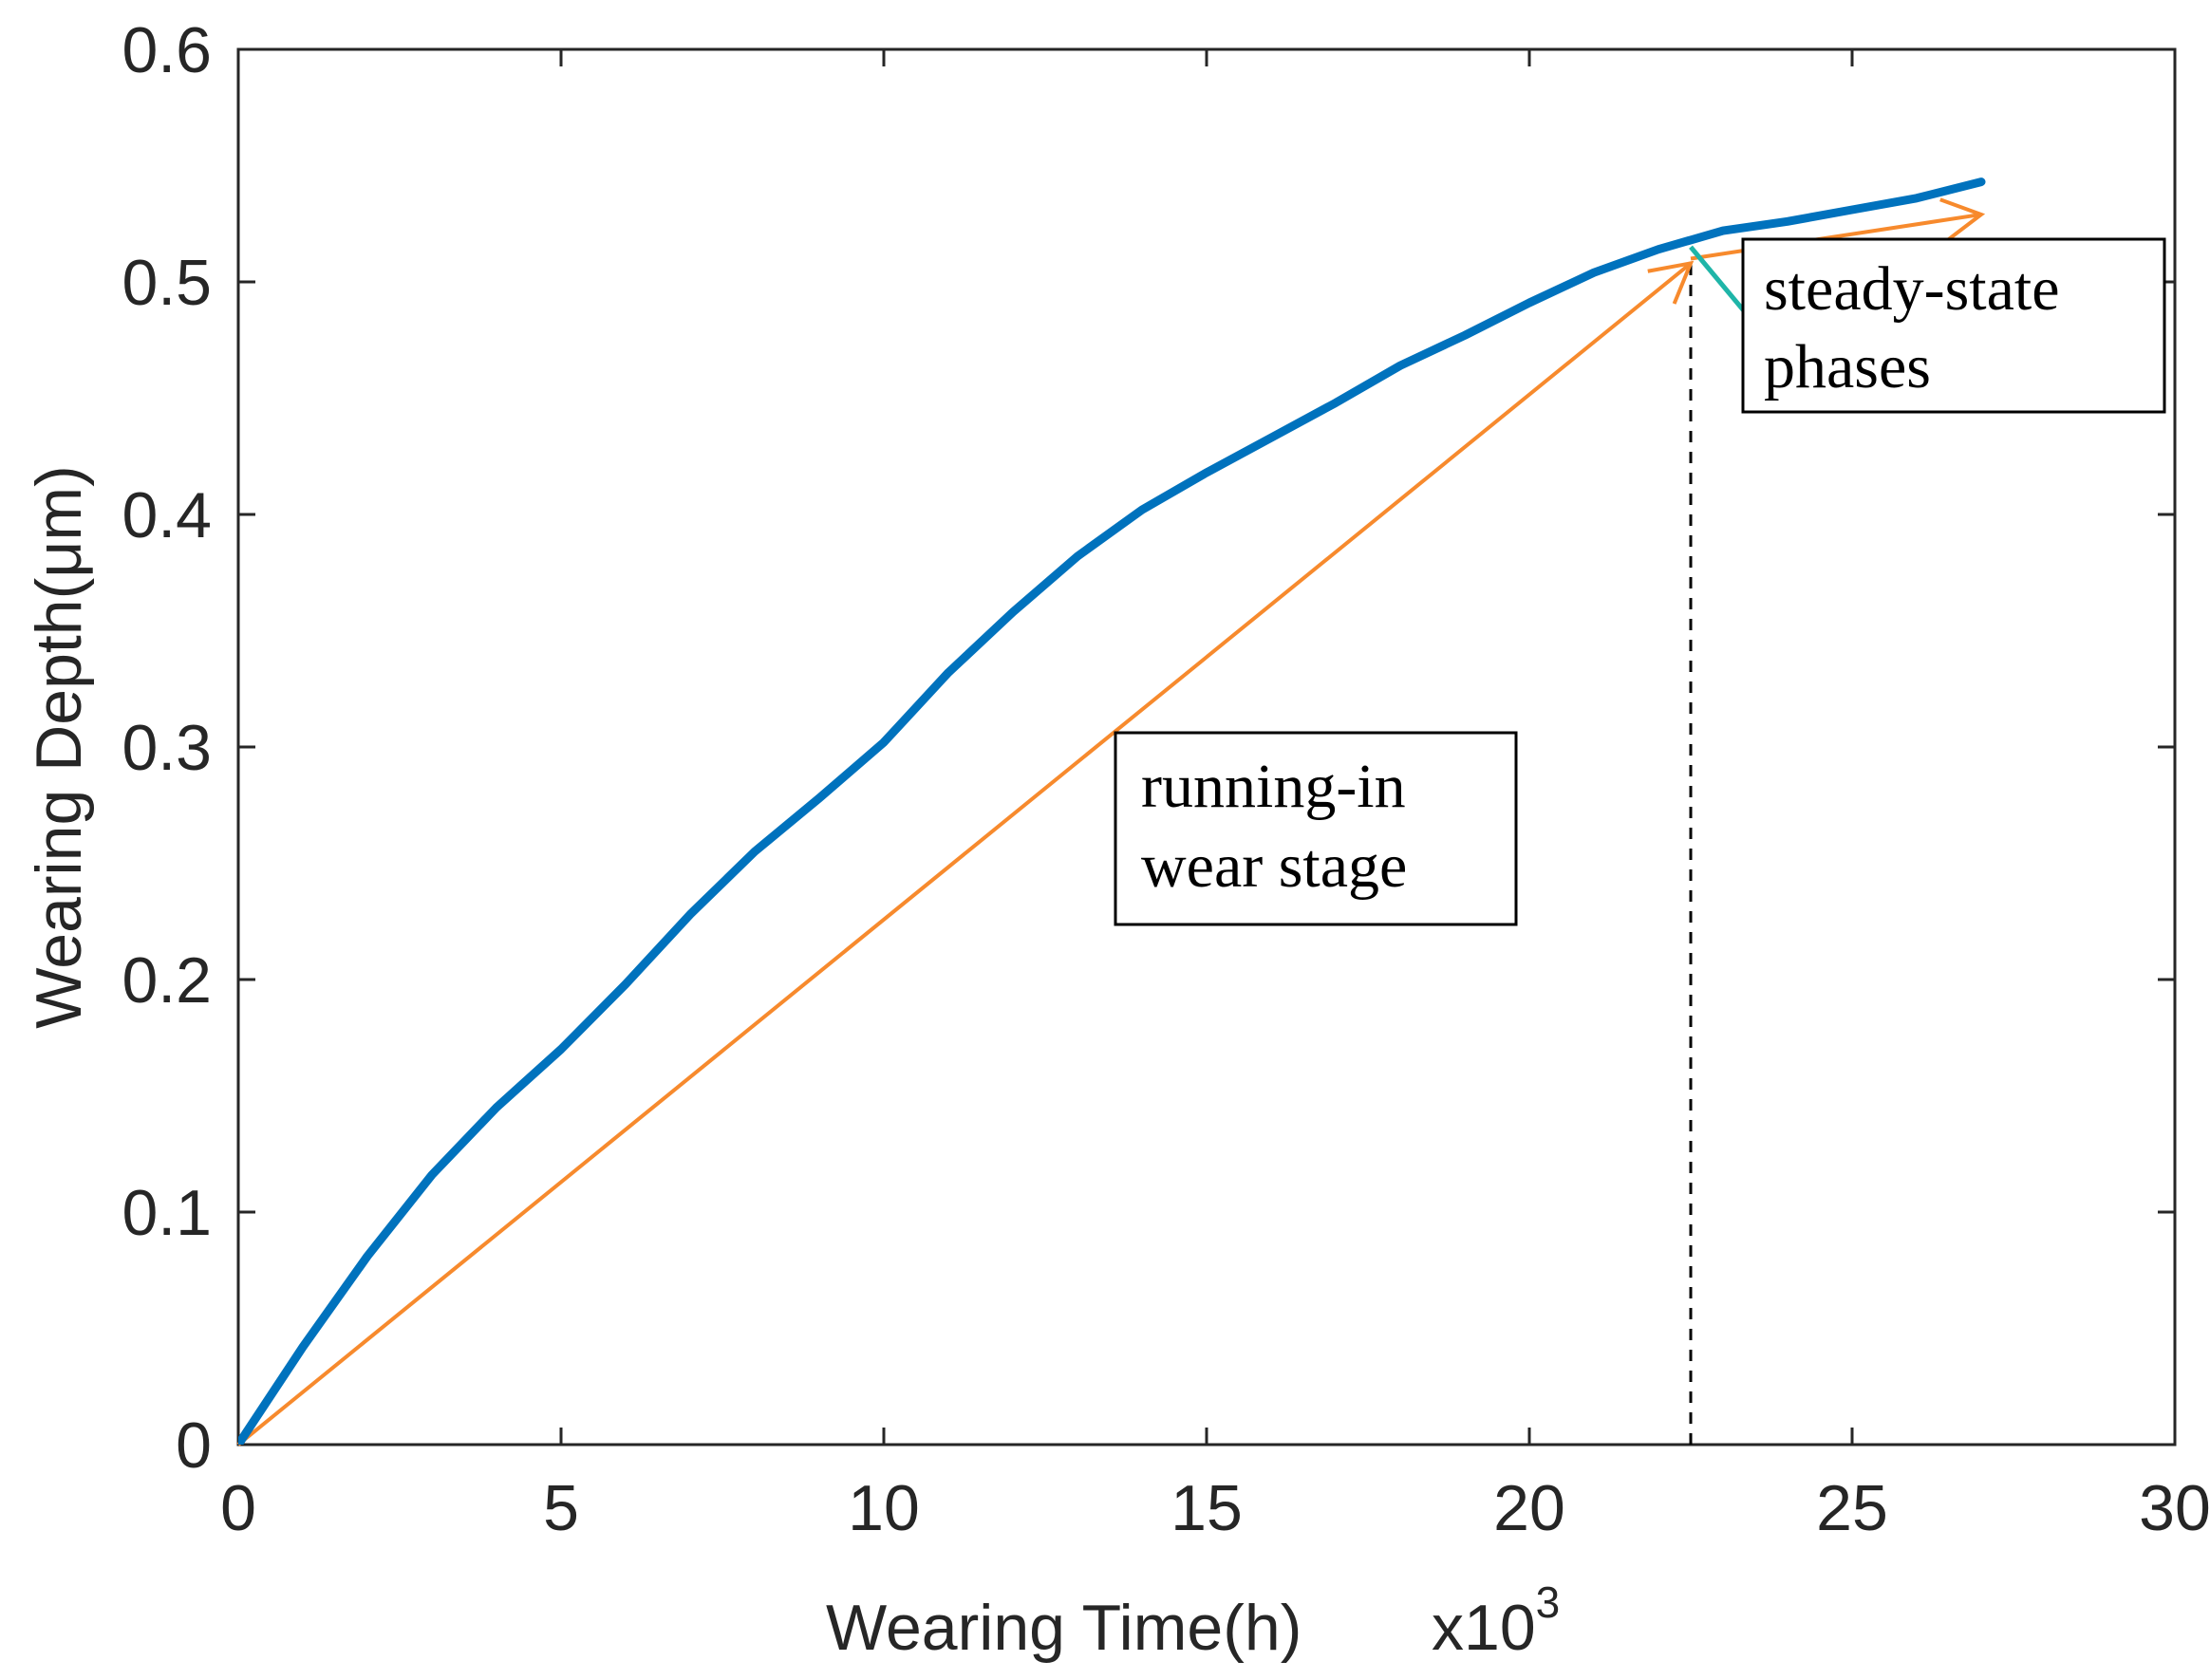  Describe the element at coordinates (884, 1508) in the screenshot. I see `x-tick-label-2: 10` at that location.